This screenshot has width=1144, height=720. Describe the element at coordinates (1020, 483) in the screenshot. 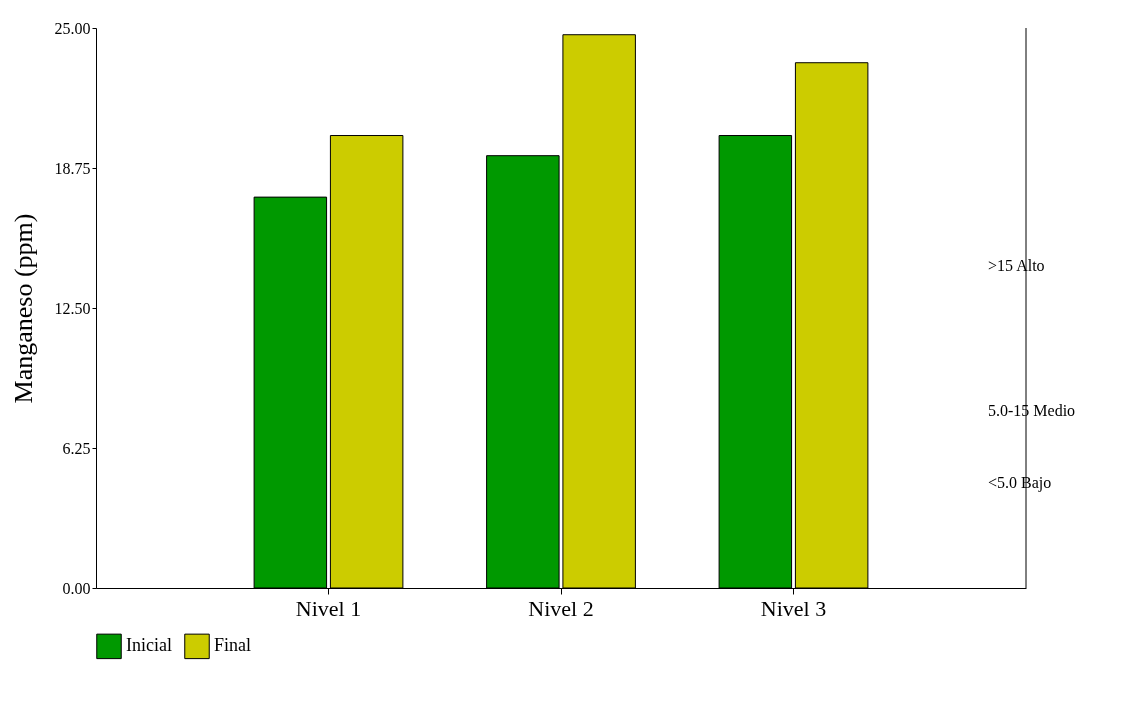

I see `annotation: <5.0 Bajo` at that location.